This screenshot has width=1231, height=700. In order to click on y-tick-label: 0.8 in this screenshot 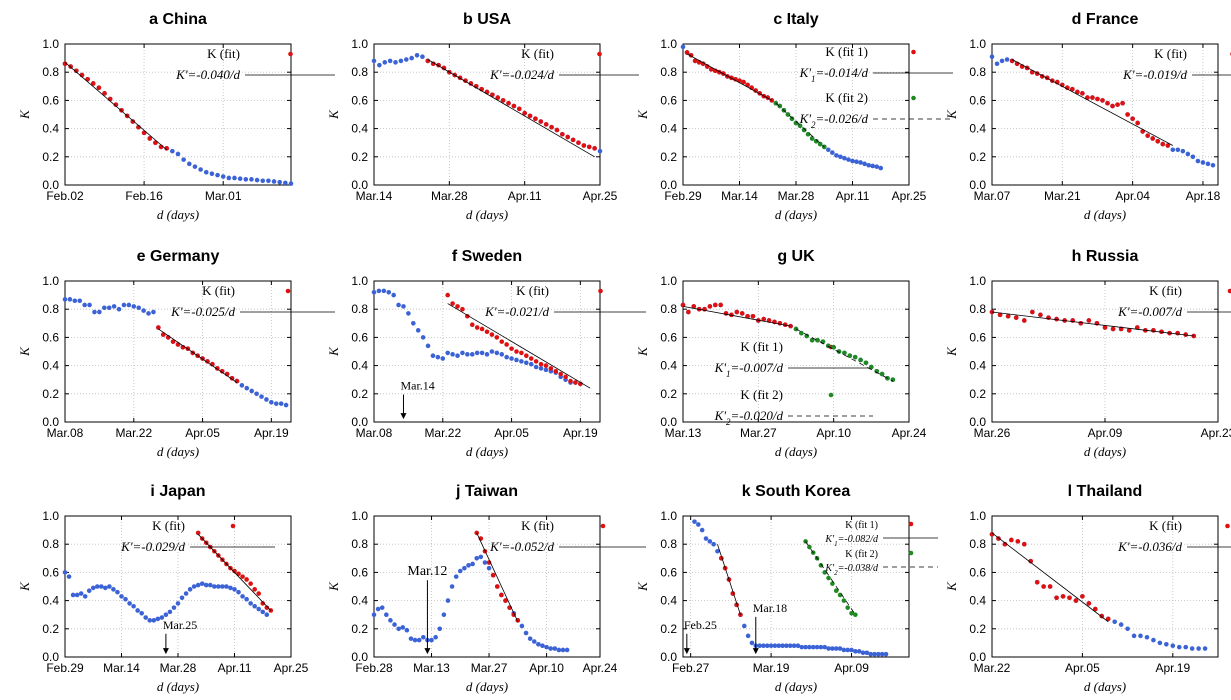, I will do `click(359, 72)`.